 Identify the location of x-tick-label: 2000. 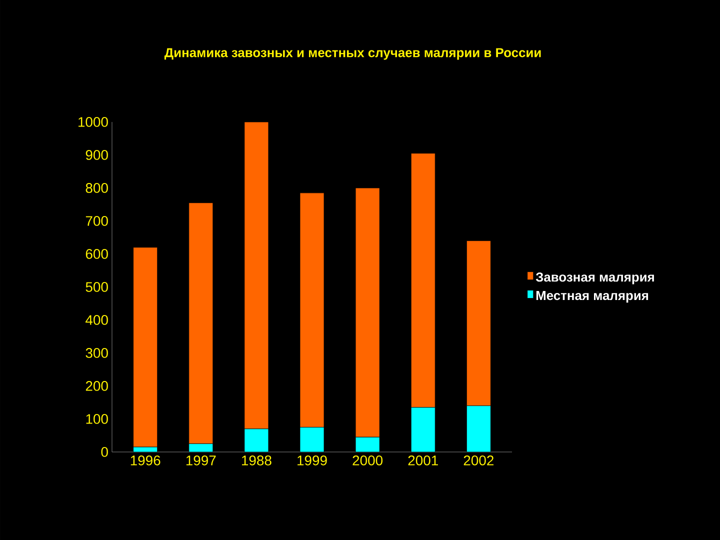
(367, 460).